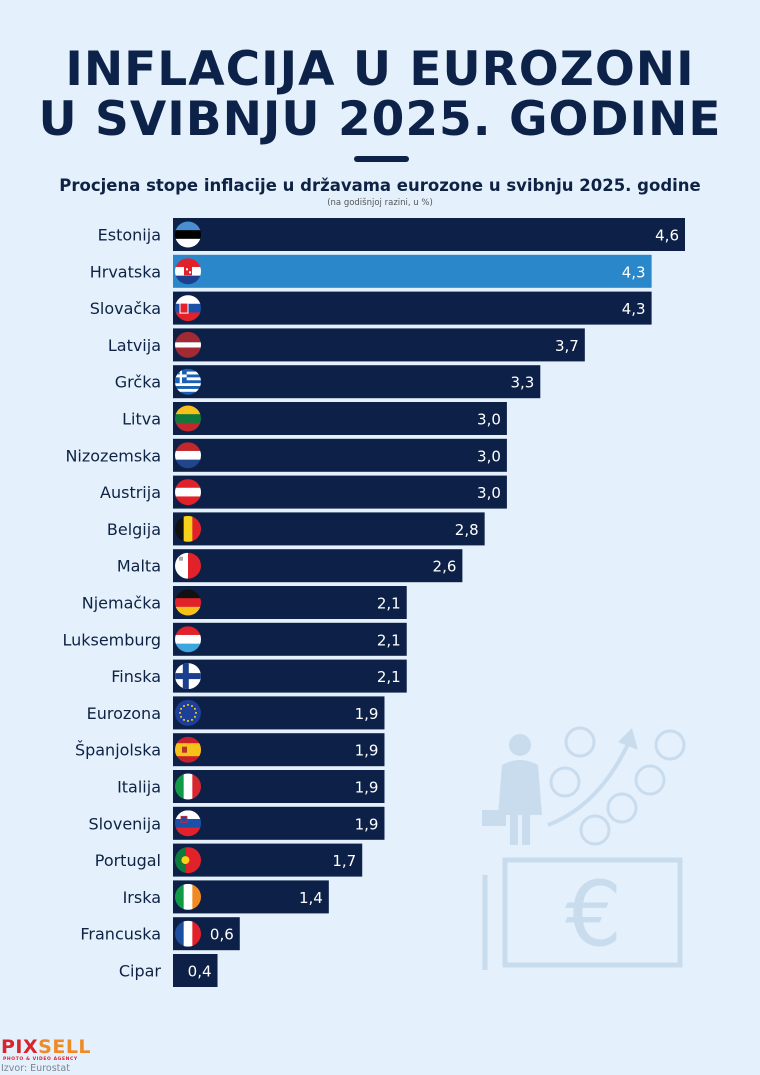 This screenshot has height=1075, width=760. Describe the element at coordinates (344, 861) in the screenshot. I see `value-label: 1,7` at that location.